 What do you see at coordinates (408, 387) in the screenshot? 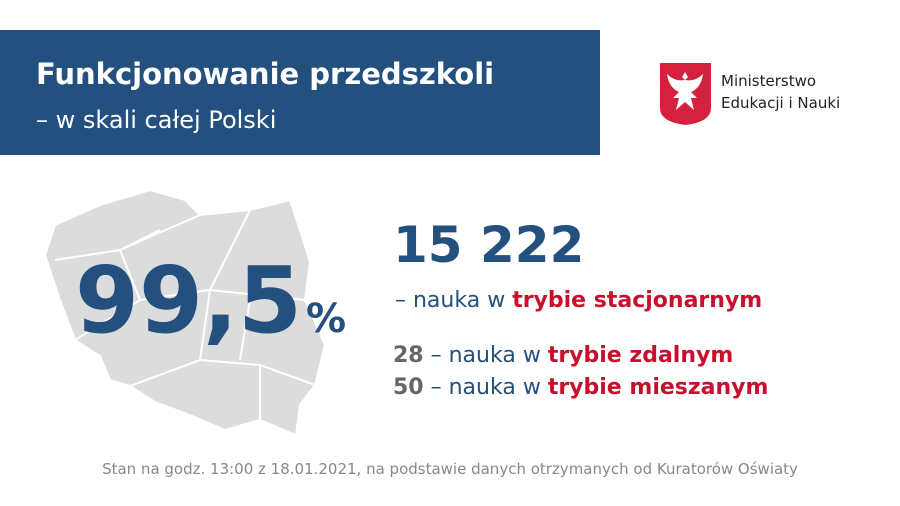
I see `count: 50` at bounding box center [408, 387].